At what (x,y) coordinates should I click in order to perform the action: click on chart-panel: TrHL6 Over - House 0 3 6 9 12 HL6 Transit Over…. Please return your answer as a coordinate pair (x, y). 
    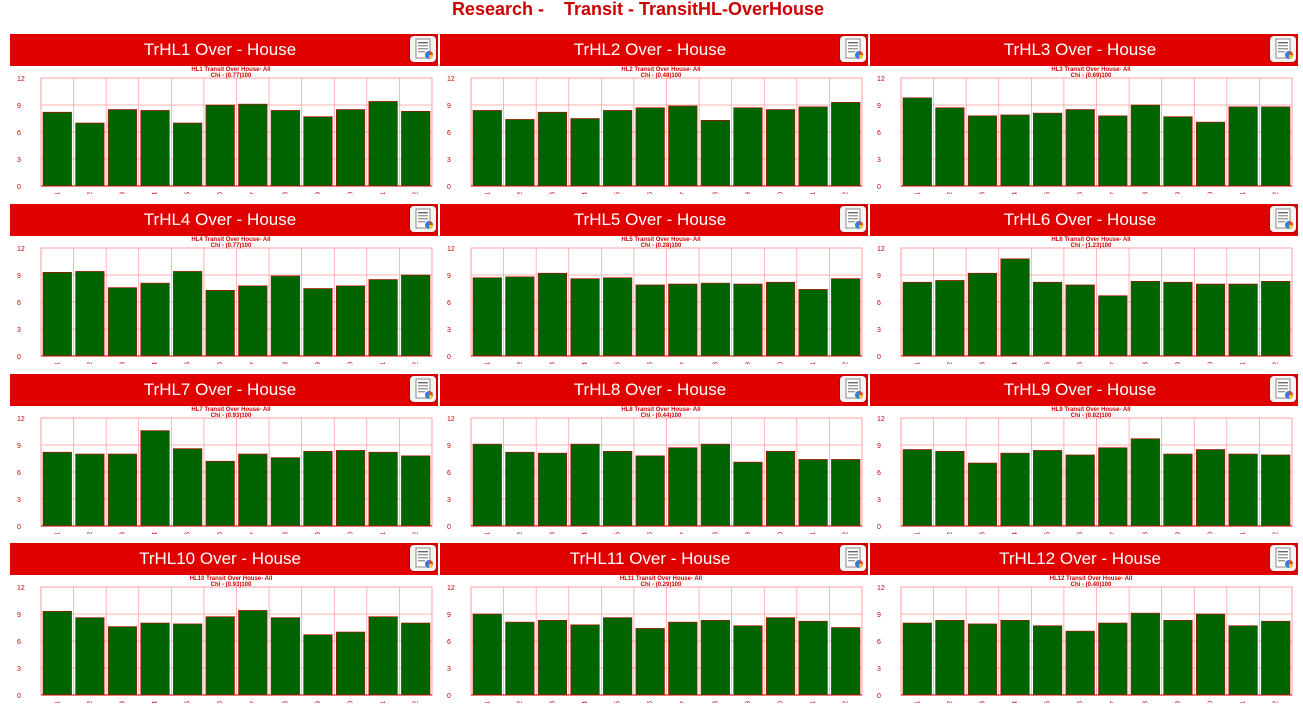
    Looking at the image, I should click on (1084, 284).